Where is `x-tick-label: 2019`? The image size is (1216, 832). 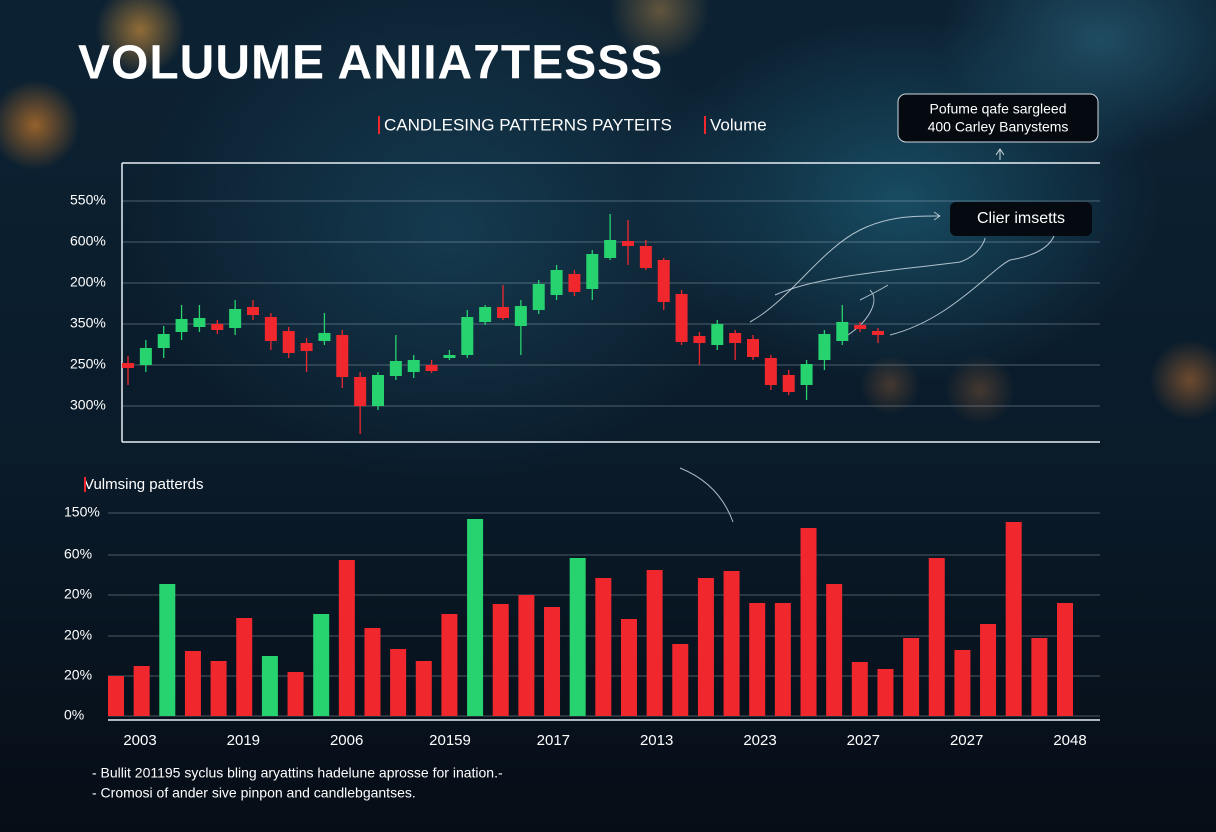
x-tick-label: 2019 is located at coordinates (243, 740).